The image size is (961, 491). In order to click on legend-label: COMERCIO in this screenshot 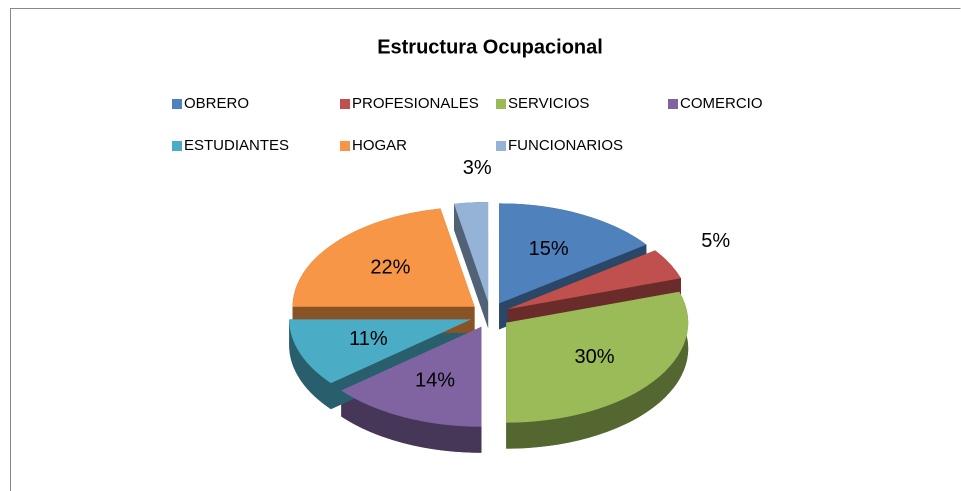, I will do `click(721, 103)`.